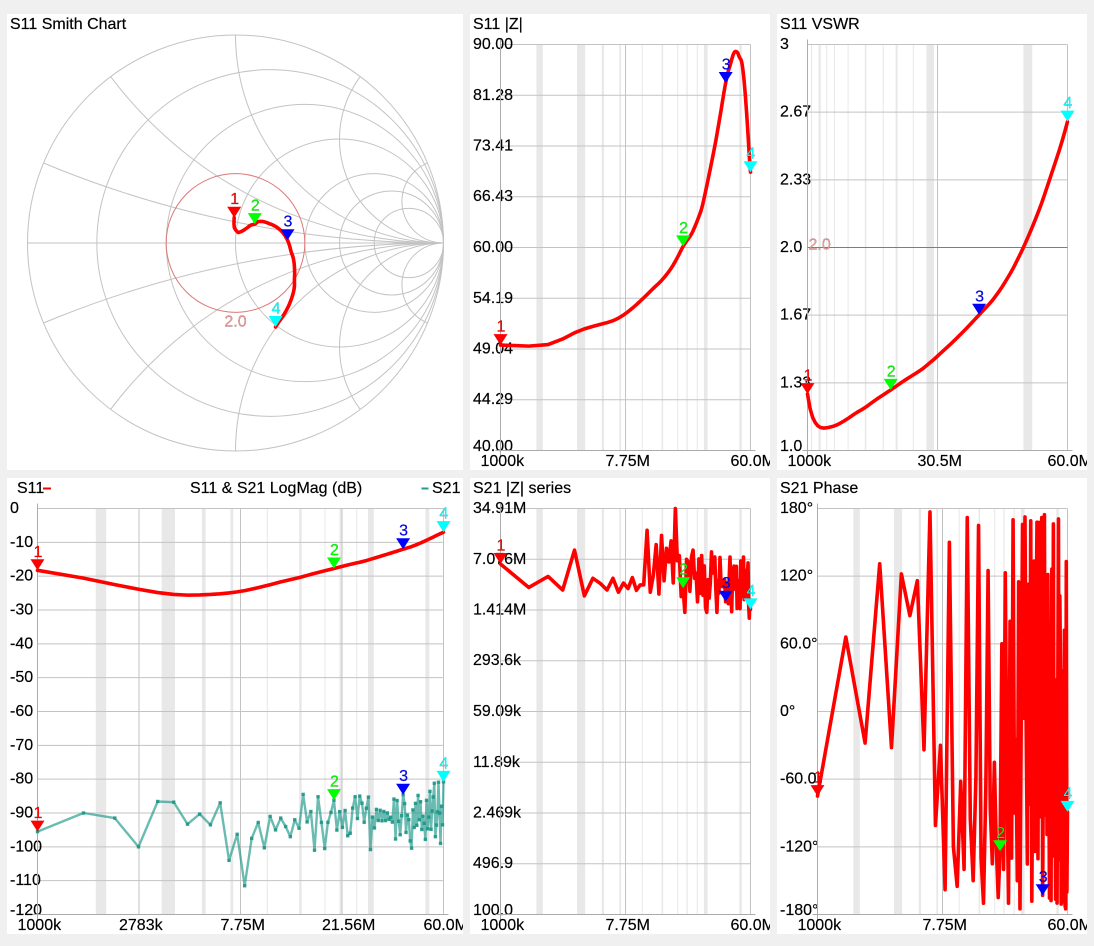 This screenshot has height=946, width=1094. What do you see at coordinates (21, 610) in the screenshot?
I see `svg-text: -30` at bounding box center [21, 610].